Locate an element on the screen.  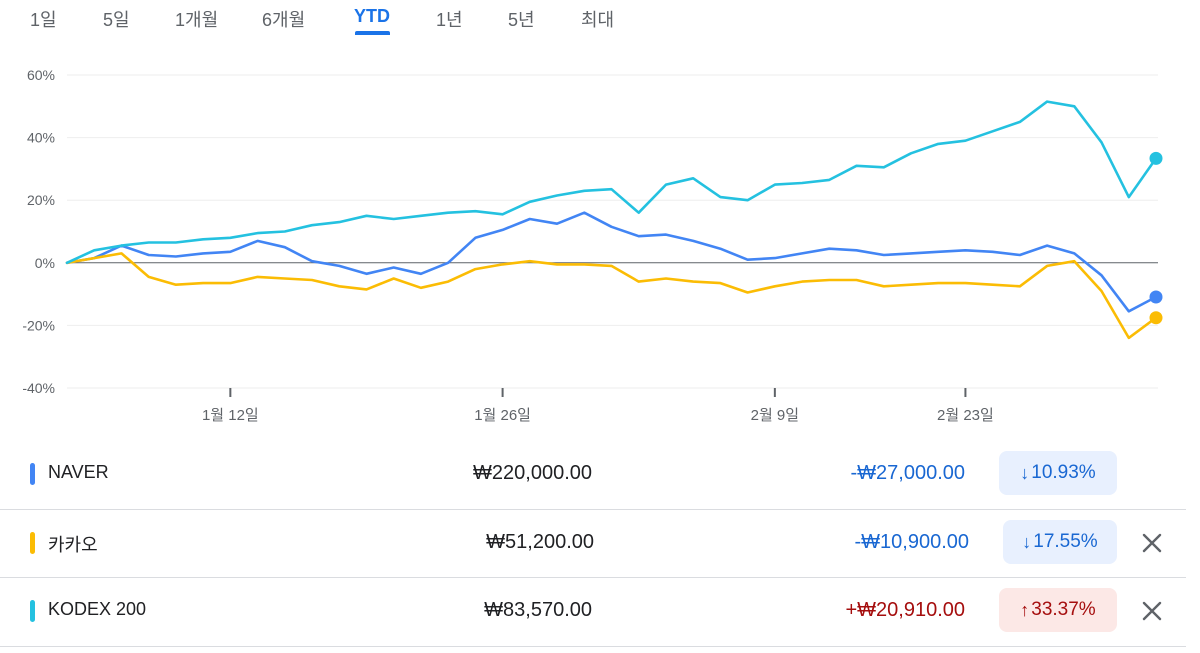
x-axis-ticks: 1월 12일 1월 26일 2월 9일 2월 23일 is located at coordinates (598, 406).